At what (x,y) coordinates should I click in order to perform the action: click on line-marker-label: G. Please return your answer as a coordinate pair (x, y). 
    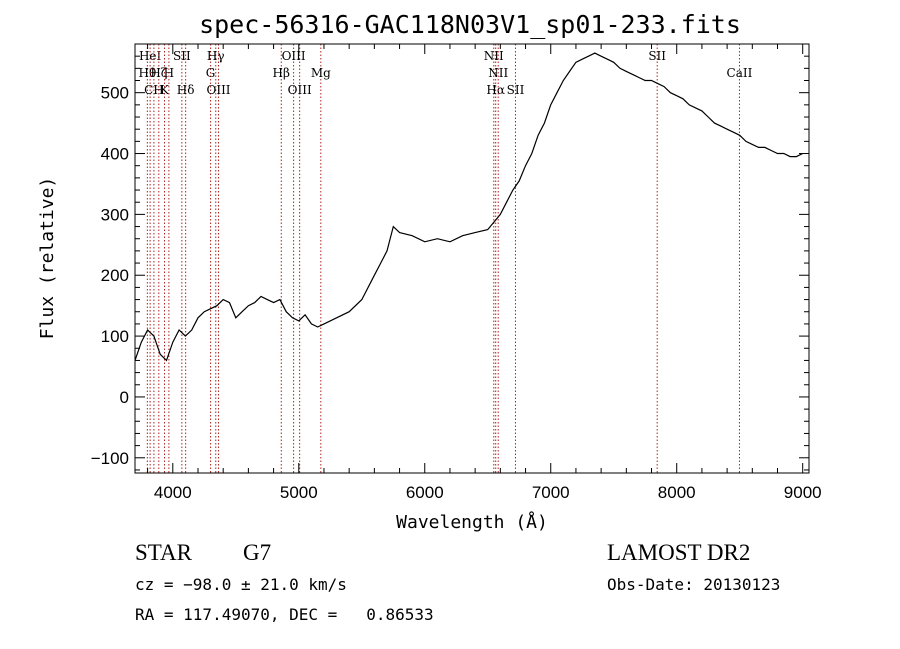
    Looking at the image, I should click on (211, 73).